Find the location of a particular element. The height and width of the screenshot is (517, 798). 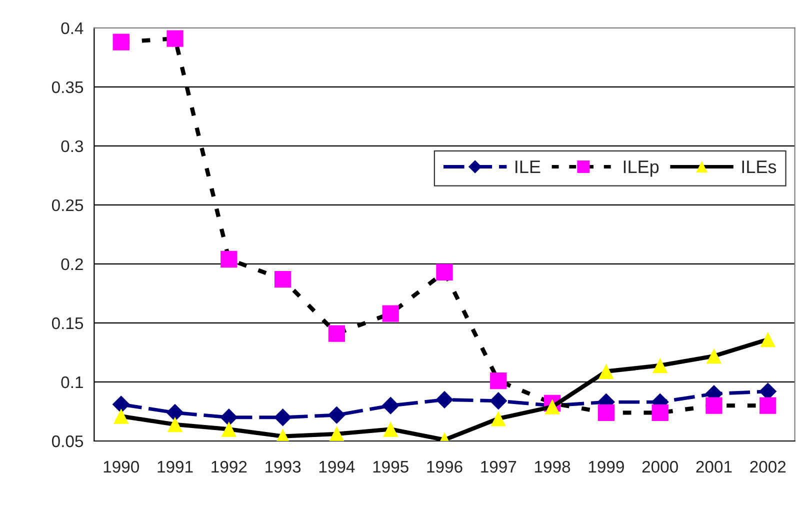

x-tick-label: 1991 is located at coordinates (175, 466).